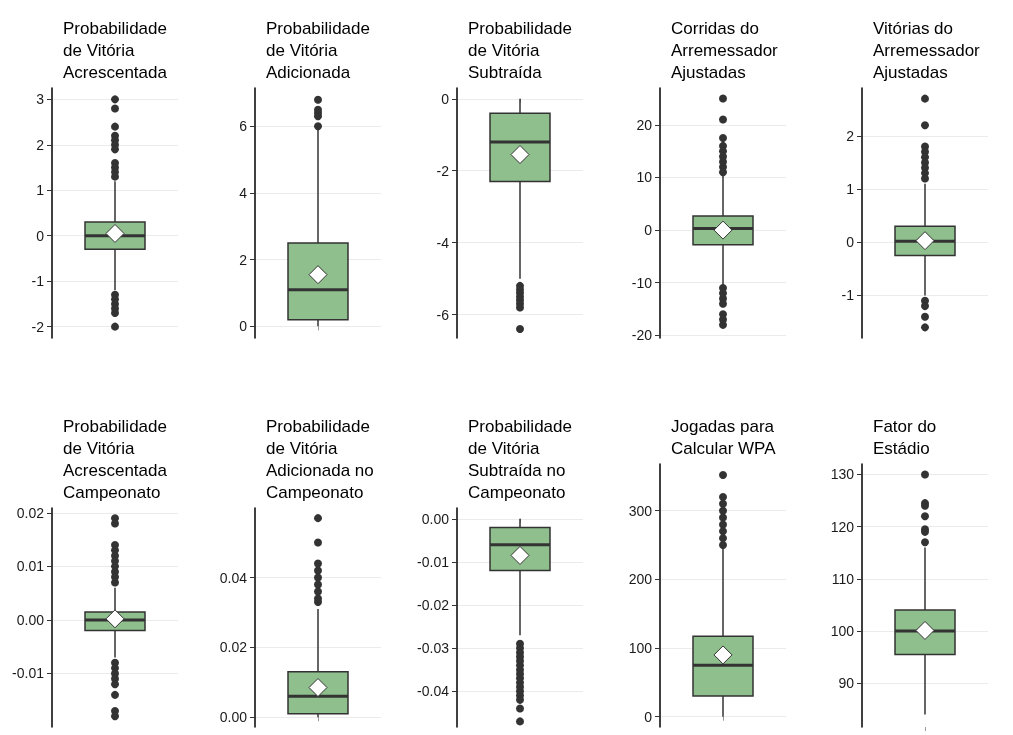 The height and width of the screenshot is (735, 1013). I want to click on y-tick-label: 130, so click(843, 474).